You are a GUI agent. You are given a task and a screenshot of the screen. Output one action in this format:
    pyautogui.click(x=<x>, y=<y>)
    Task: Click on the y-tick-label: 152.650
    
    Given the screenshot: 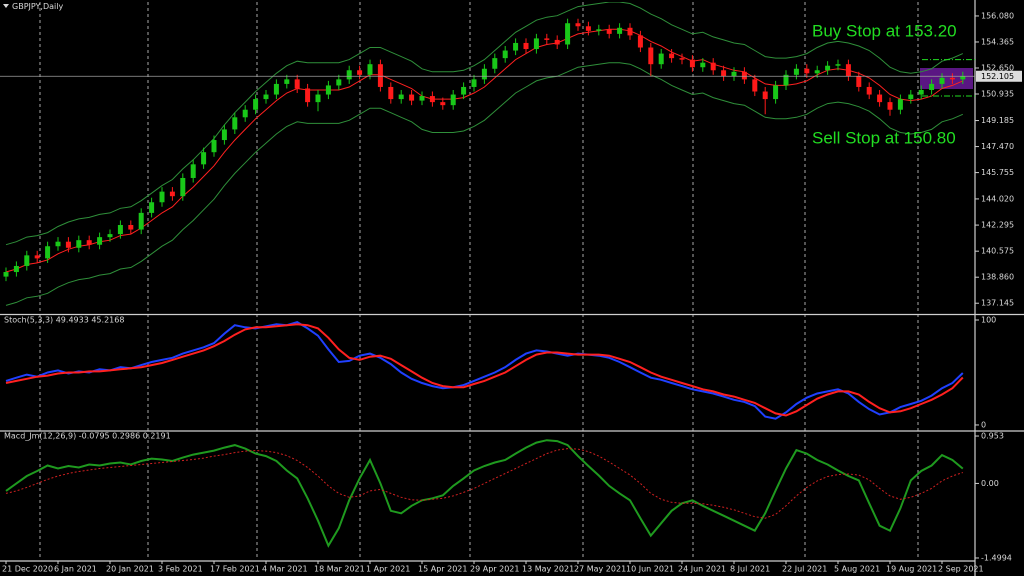 What is the action you would take?
    pyautogui.click(x=997, y=67)
    